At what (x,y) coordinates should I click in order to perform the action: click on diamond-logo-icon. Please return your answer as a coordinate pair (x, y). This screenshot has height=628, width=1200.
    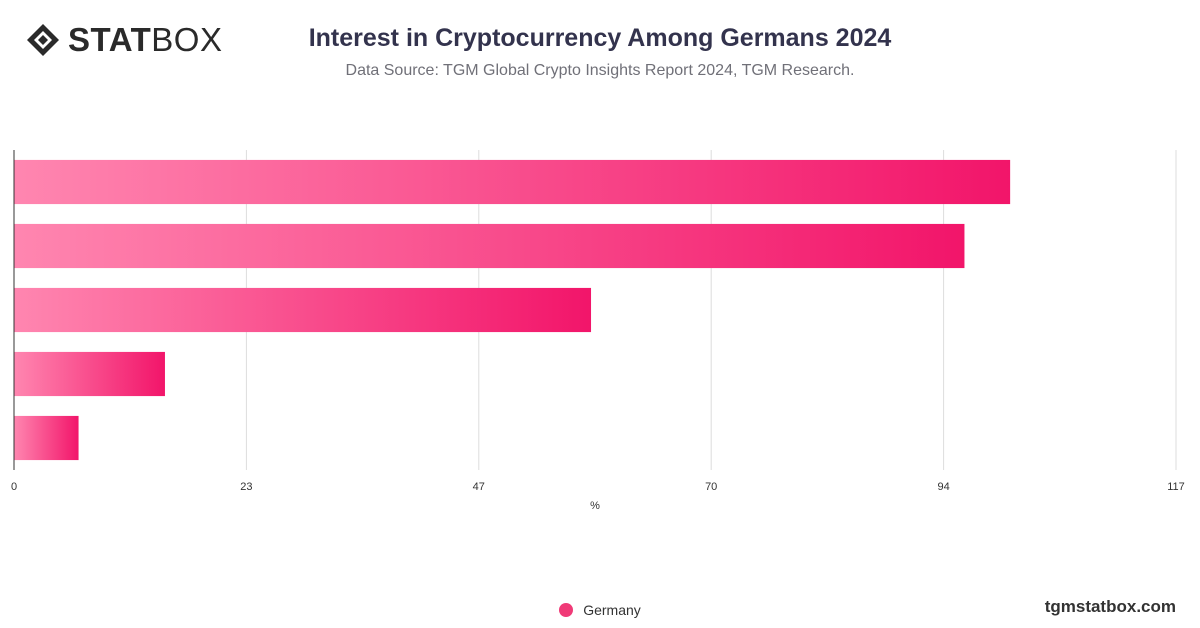
    Looking at the image, I should click on (43, 40).